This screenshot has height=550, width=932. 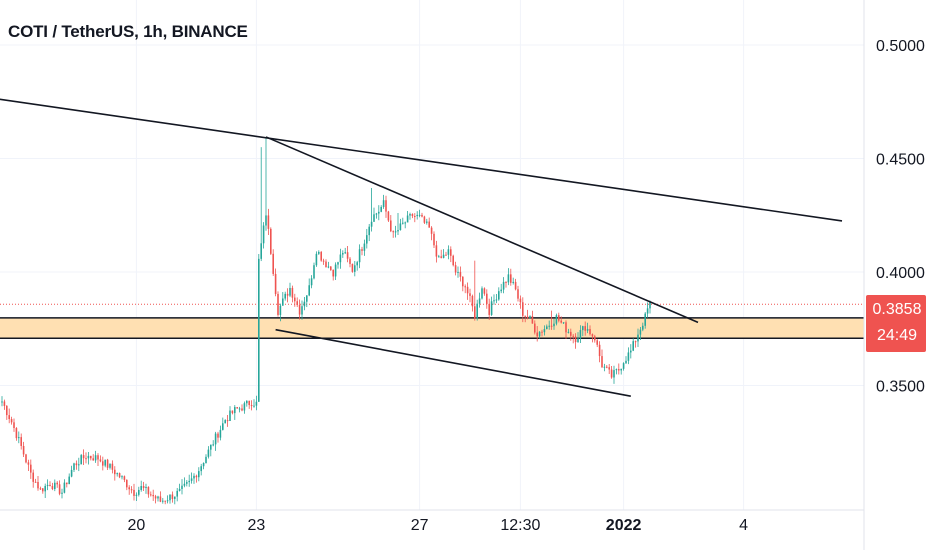 What do you see at coordinates (432, 521) in the screenshot?
I see `time-axis: 20 23 27 12:30 2022 4` at bounding box center [432, 521].